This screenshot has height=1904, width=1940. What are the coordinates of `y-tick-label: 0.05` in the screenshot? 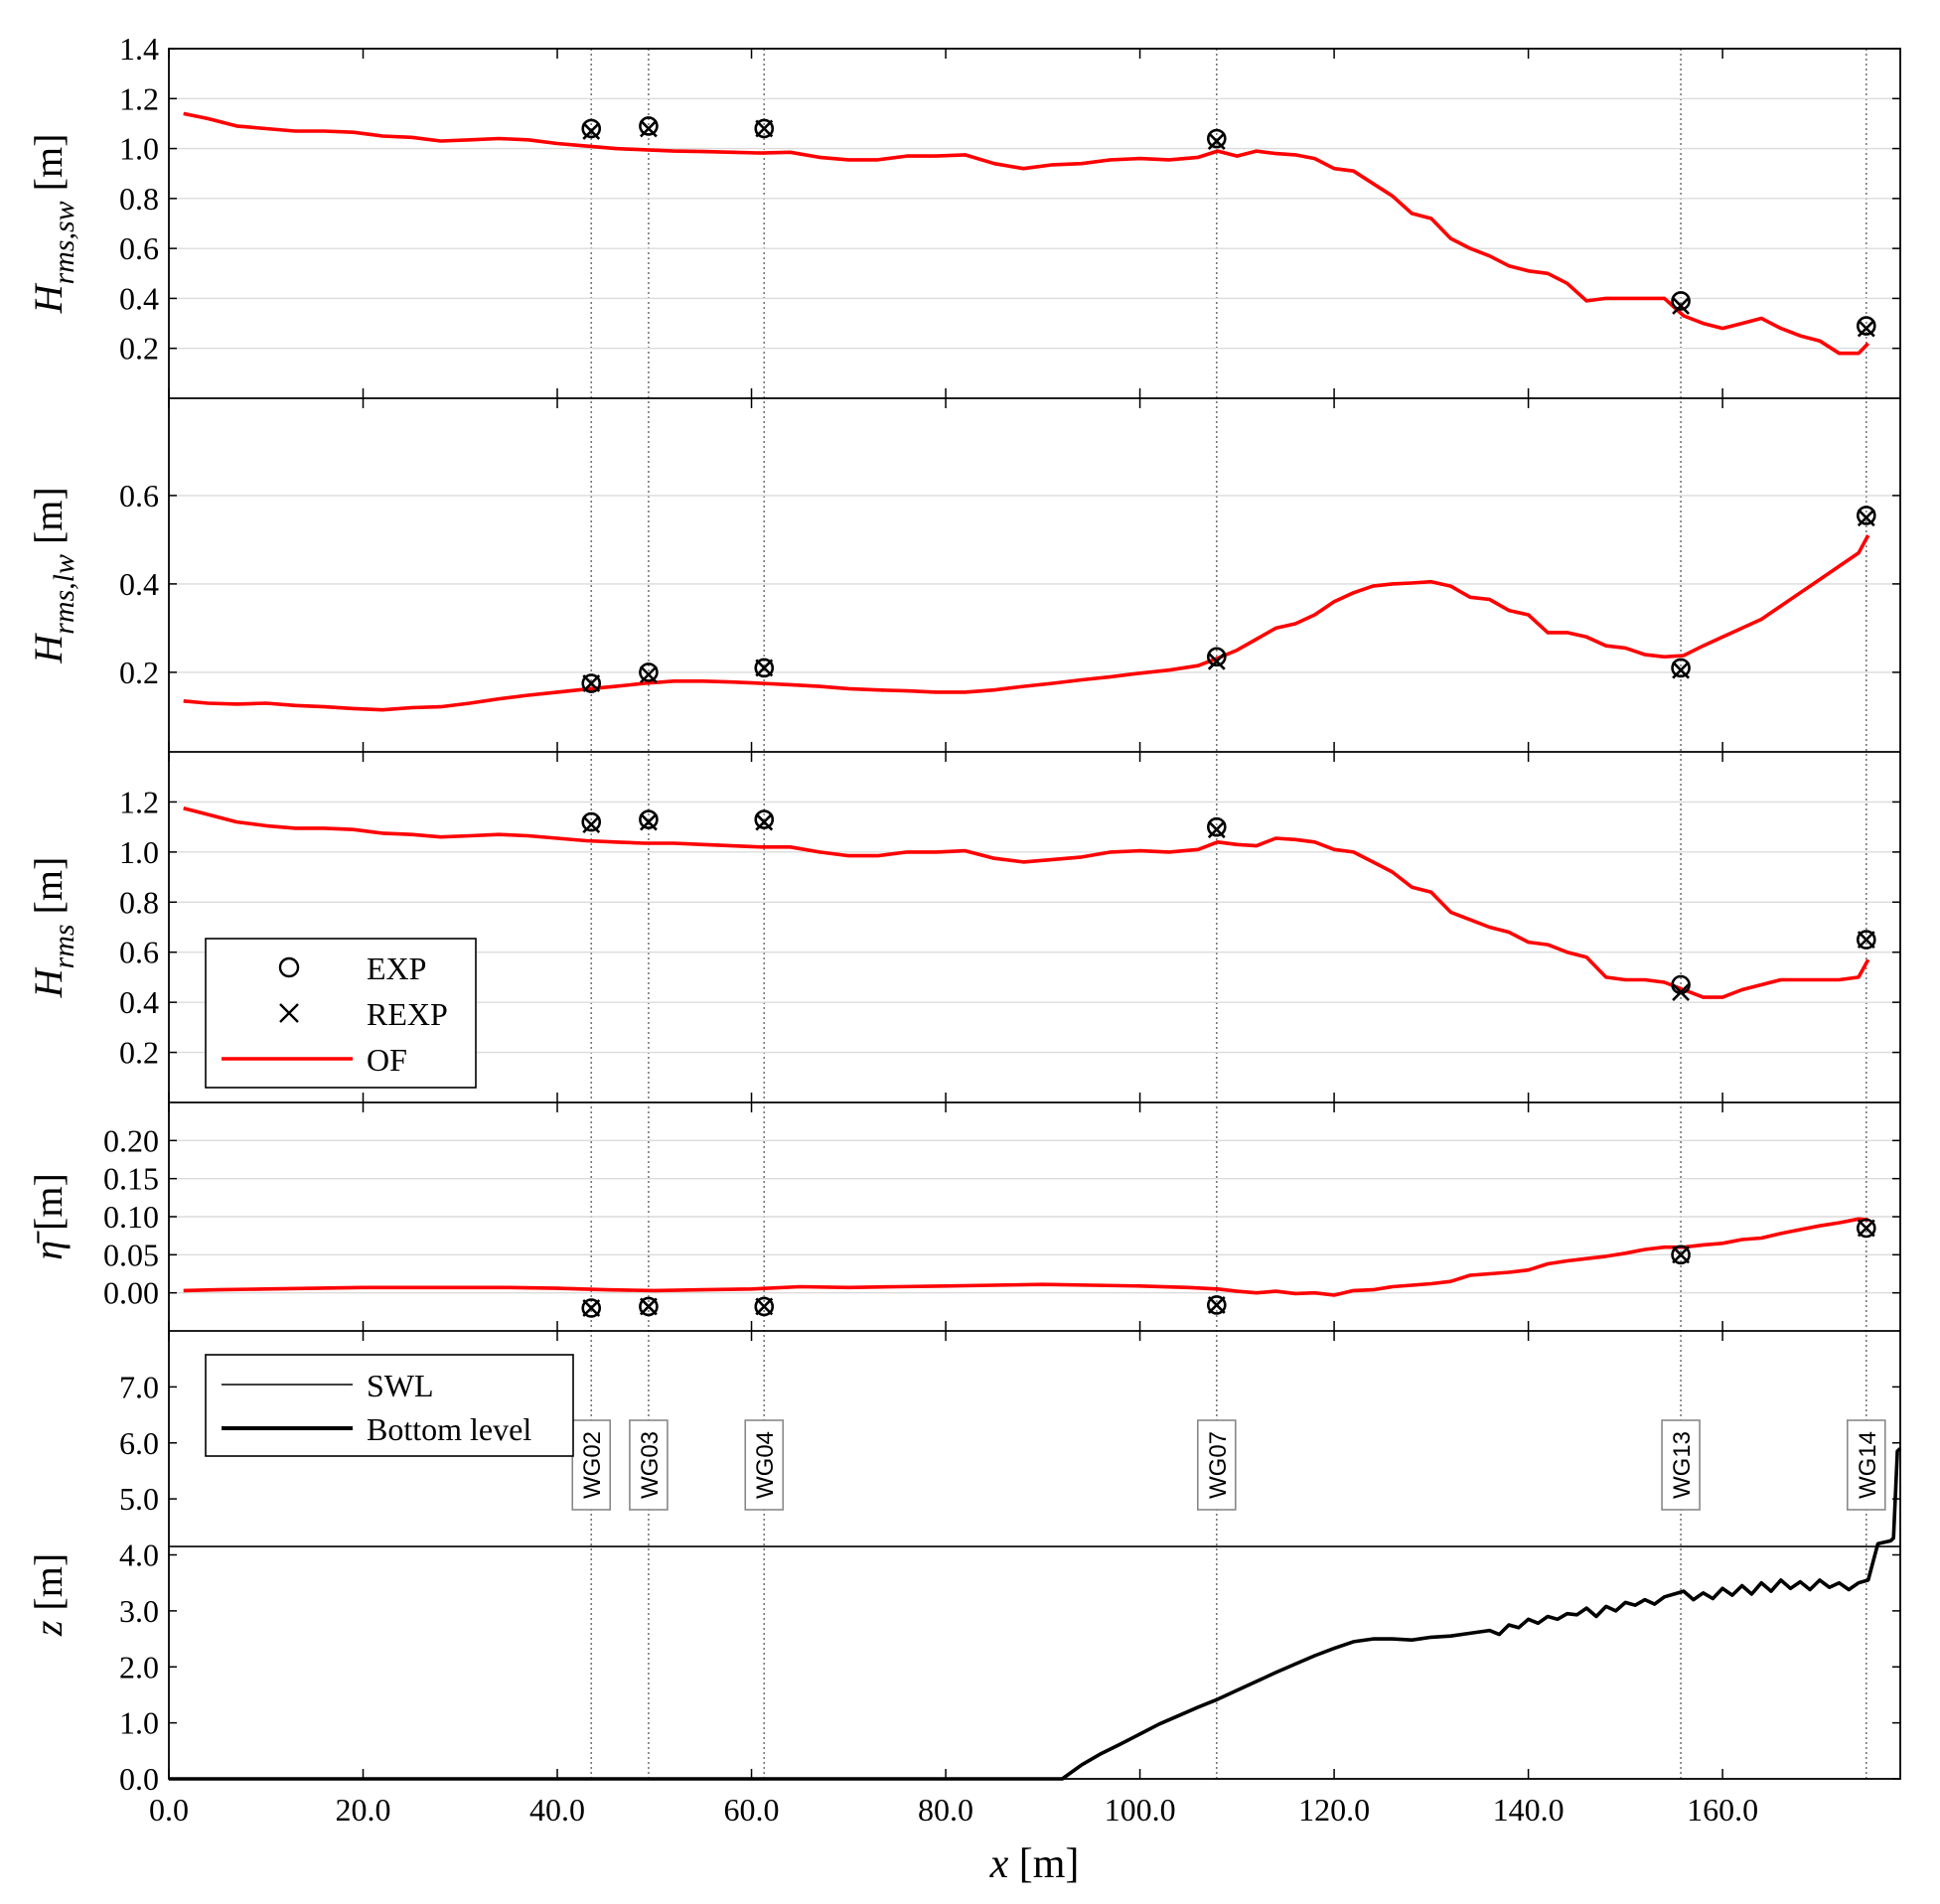 It's located at (131, 1254).